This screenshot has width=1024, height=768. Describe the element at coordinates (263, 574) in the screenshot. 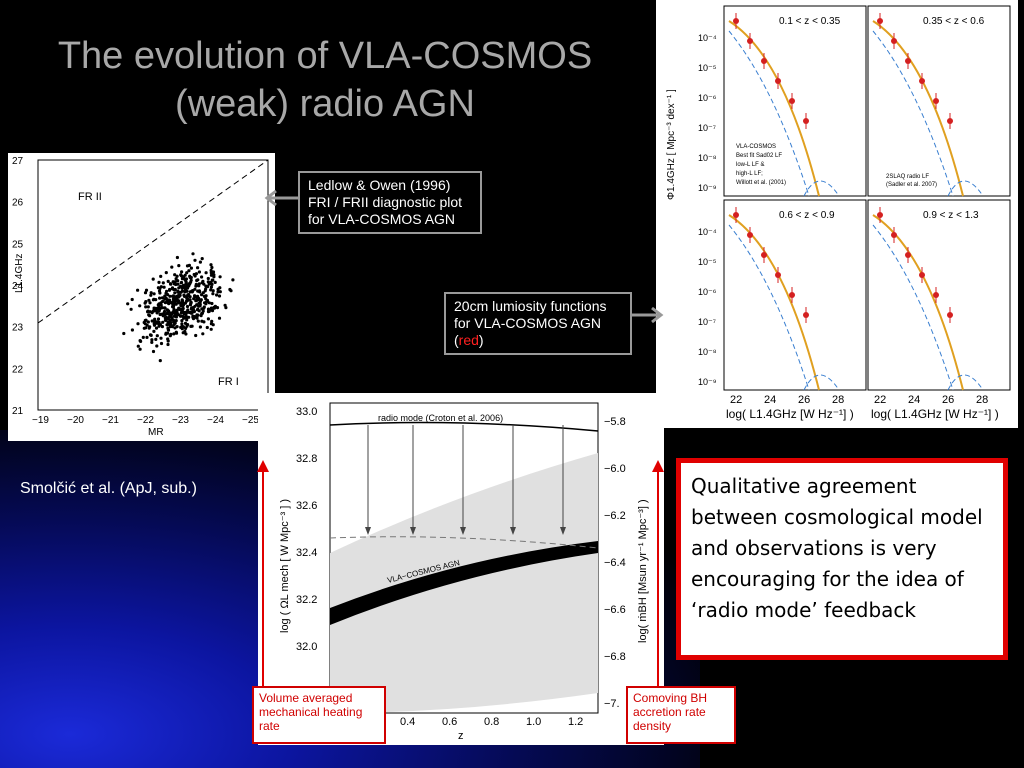

I see `left-red-arrow` at that location.